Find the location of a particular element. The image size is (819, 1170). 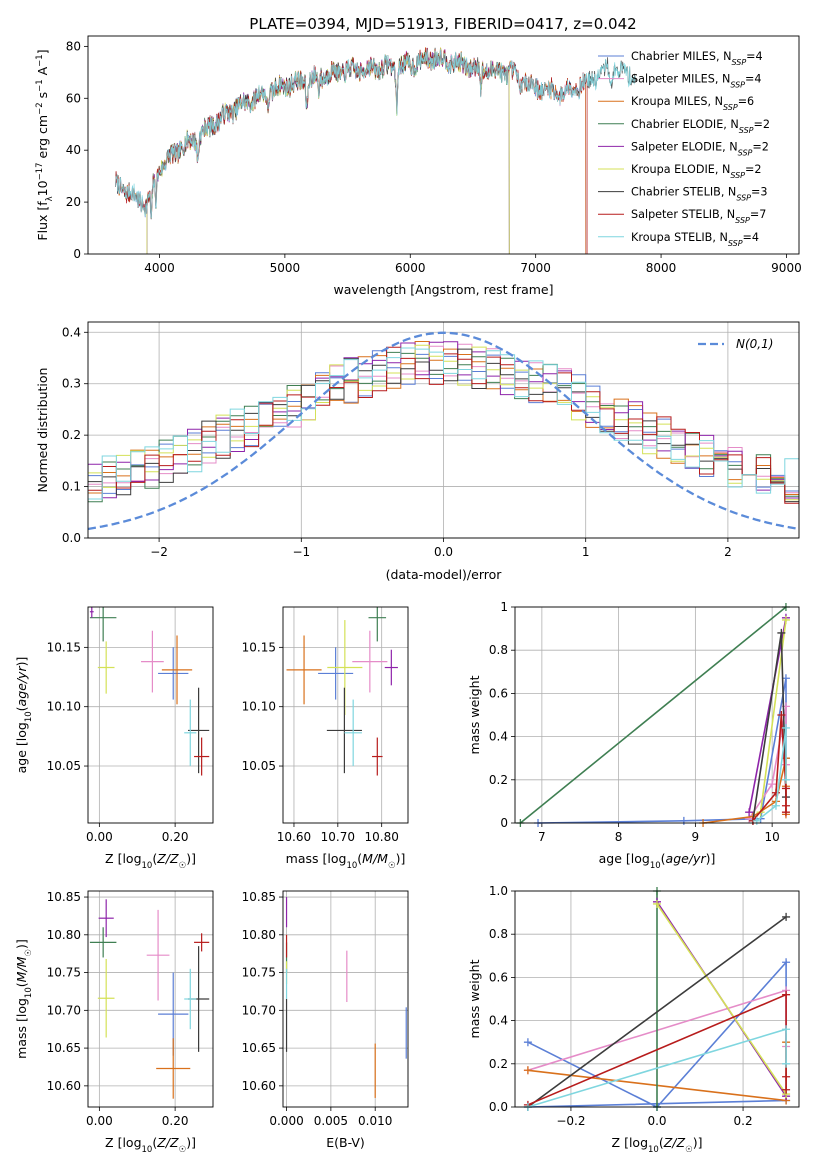

x-axis-label-ebv: E(B-V) is located at coordinates (345, 1142).